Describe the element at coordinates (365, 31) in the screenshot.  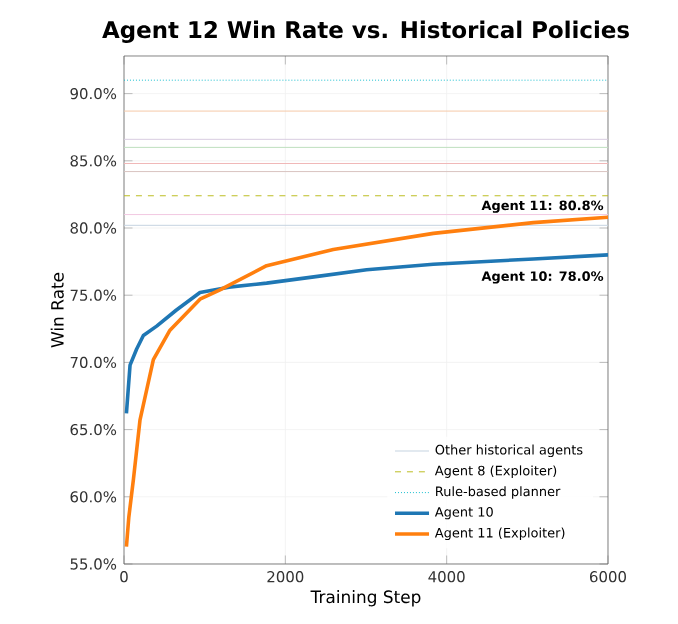
I see `chart-title: Agent 12 Win Rate vs. Historical Policies` at that location.